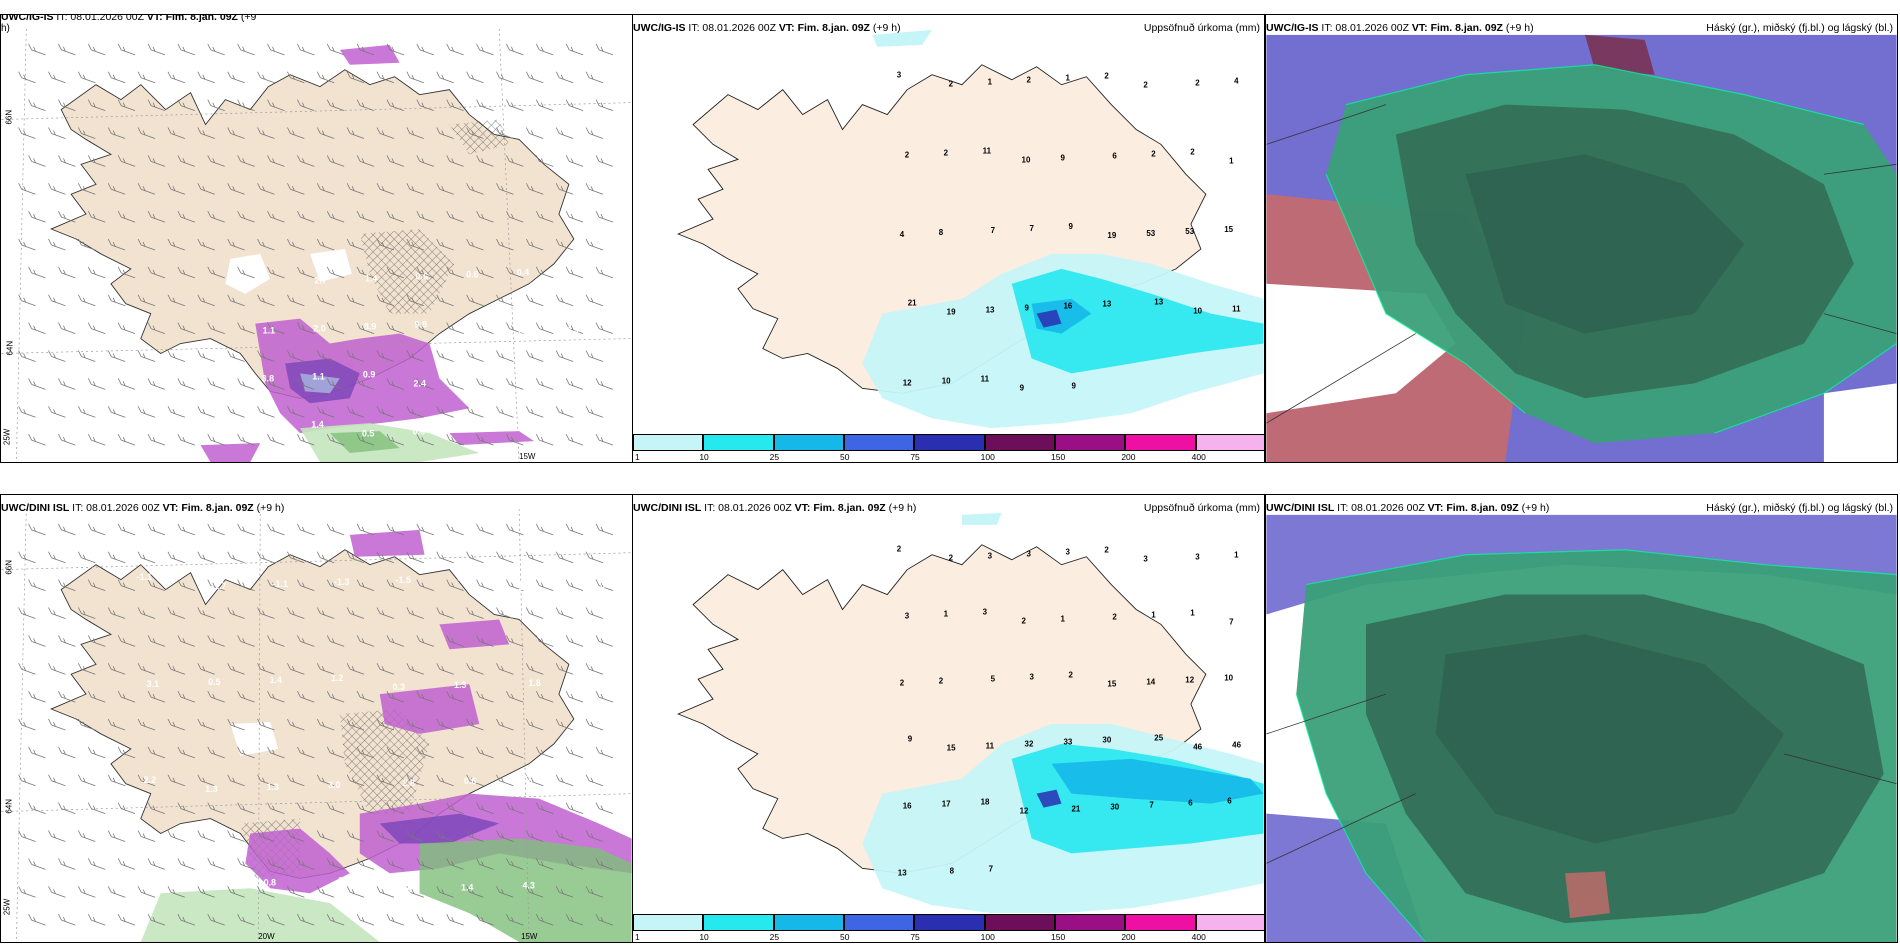 The width and height of the screenshot is (1900, 950). Describe the element at coordinates (912, 303) in the screenshot. I see `value-label: 21` at that location.